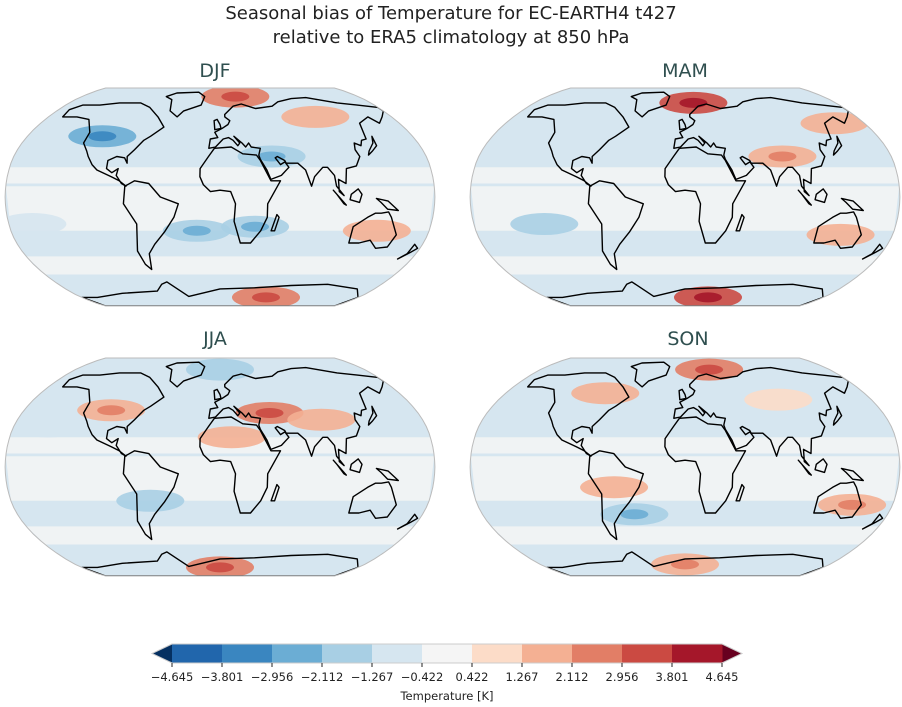 This screenshot has width=902, height=707. What do you see at coordinates (732, 653) in the screenshot?
I see `colorbar-extend-high` at bounding box center [732, 653].